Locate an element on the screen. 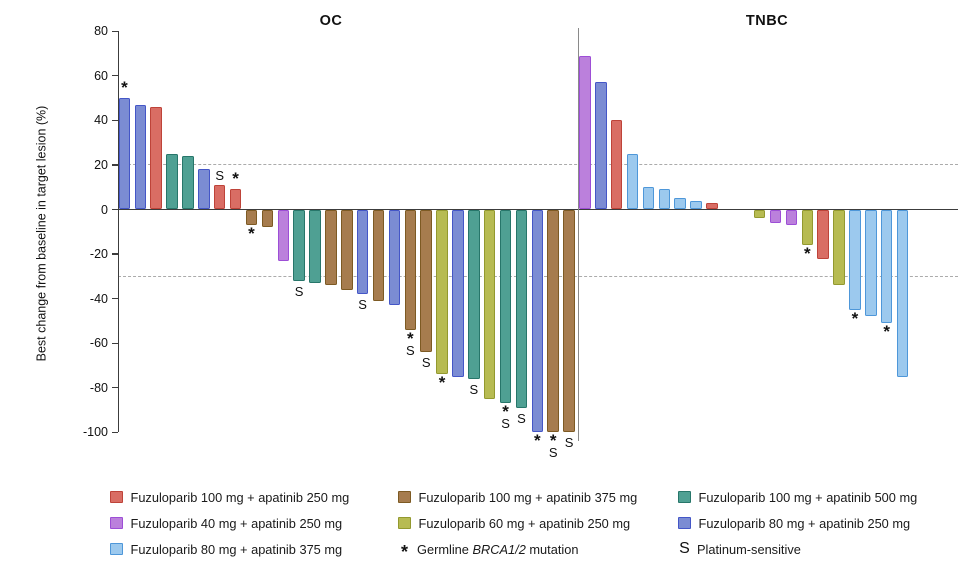  legend-item: * Germline BRCA1/2 mutation is located at coordinates (488, 550).